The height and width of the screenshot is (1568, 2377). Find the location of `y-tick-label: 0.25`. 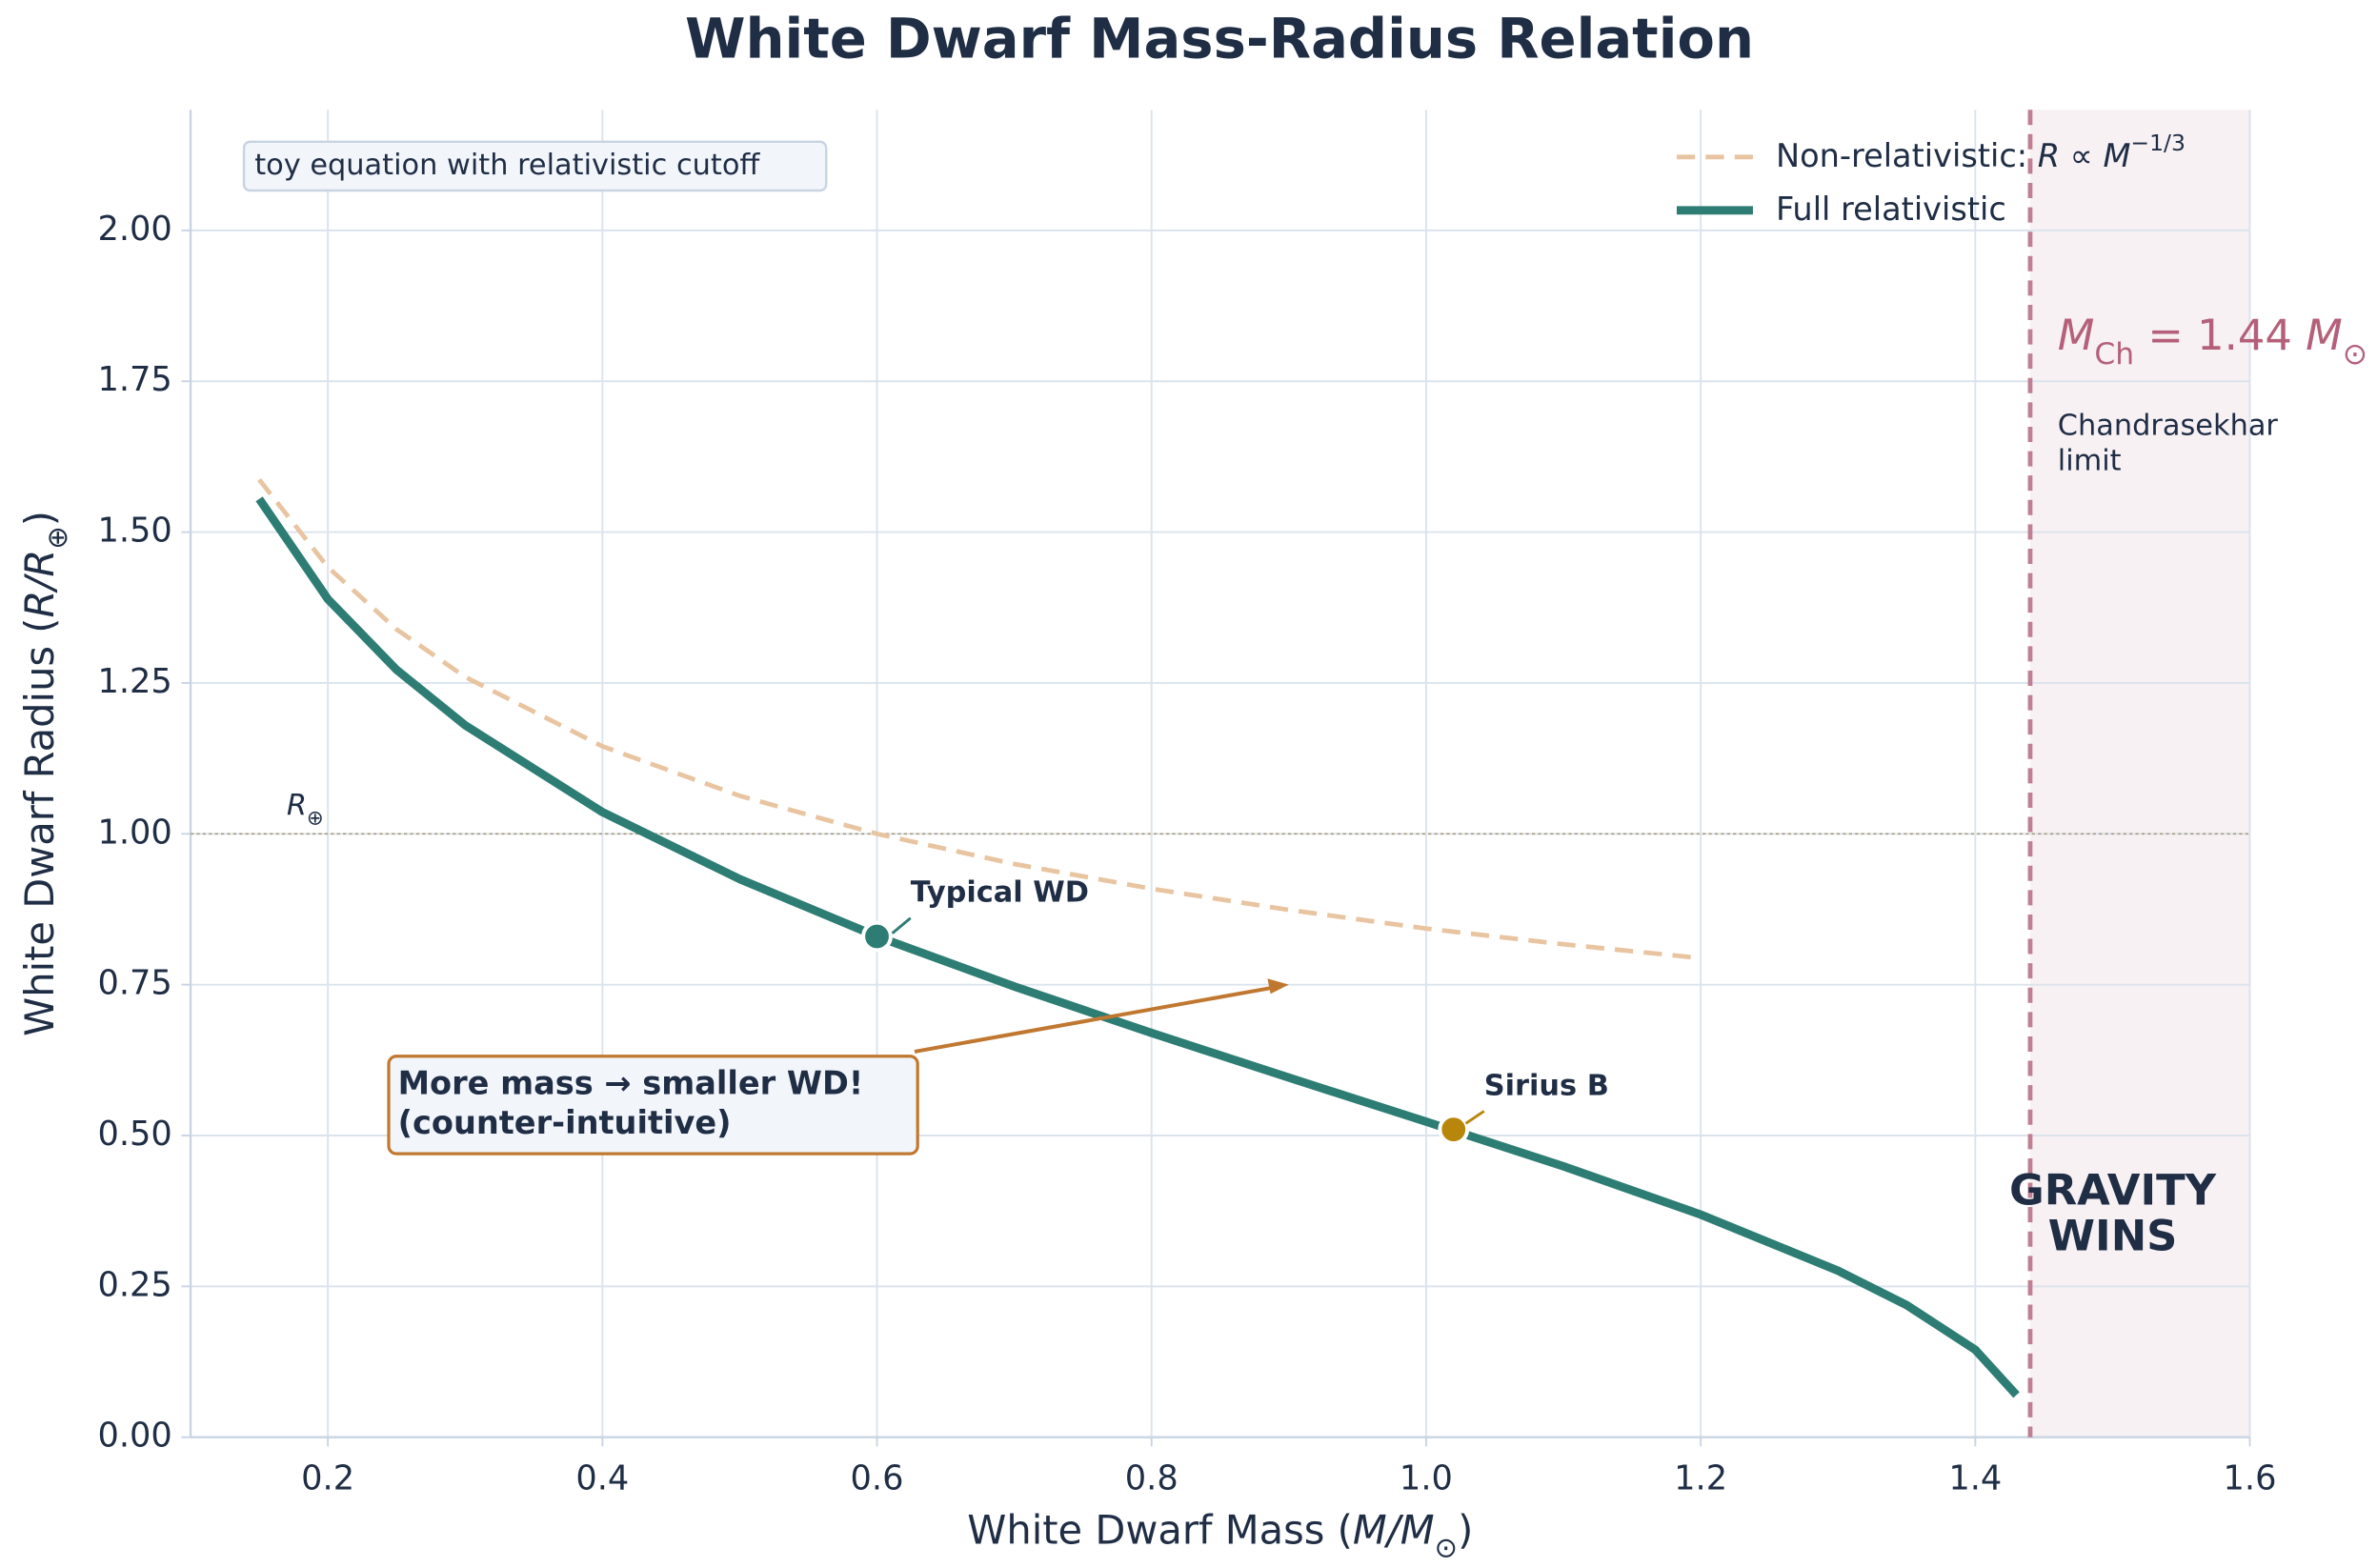

y-tick-label: 0.25 is located at coordinates (134, 1285).